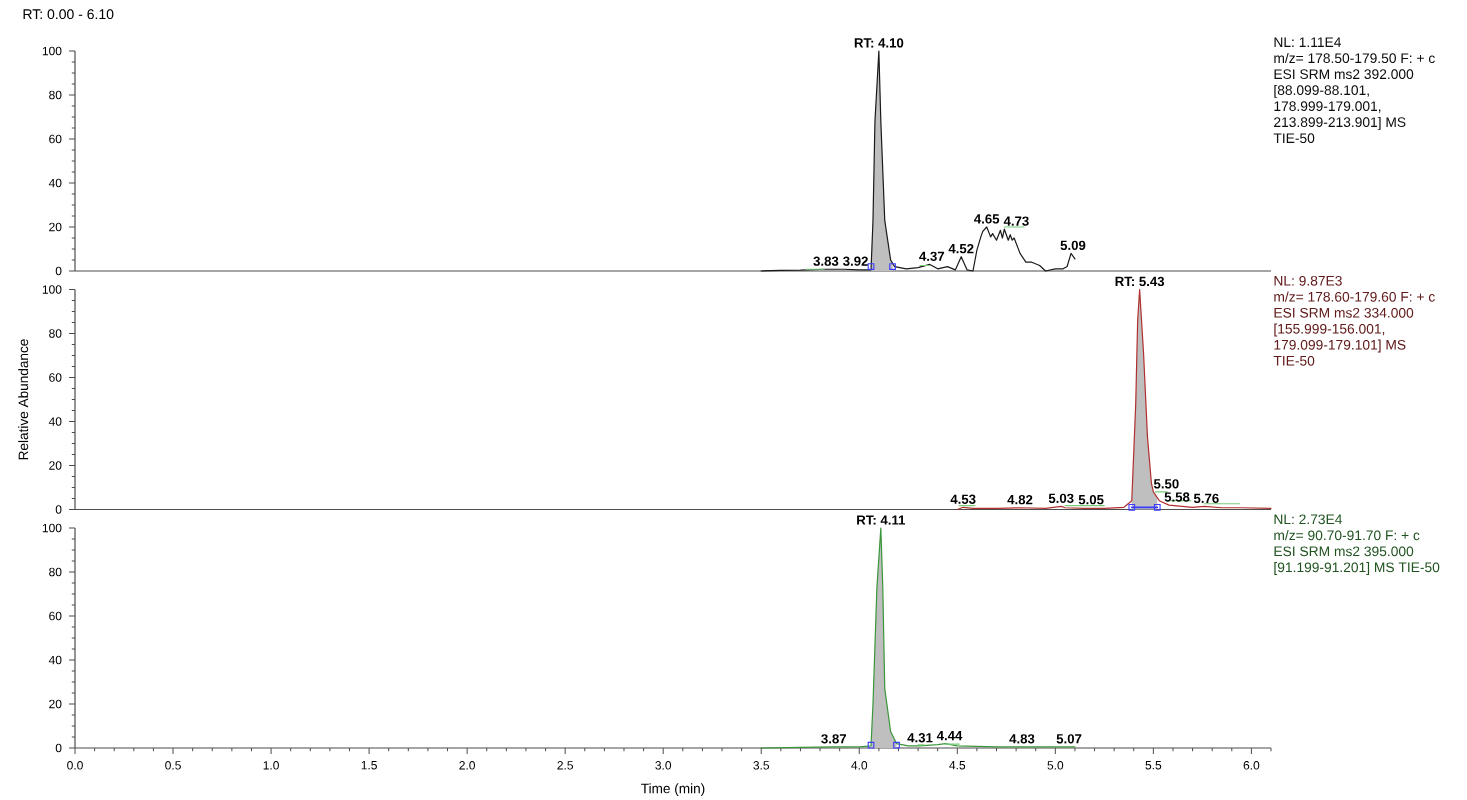  Describe the element at coordinates (1357, 568) in the screenshot. I see `text: [91.199-91.201] MS TIE-50` at that location.